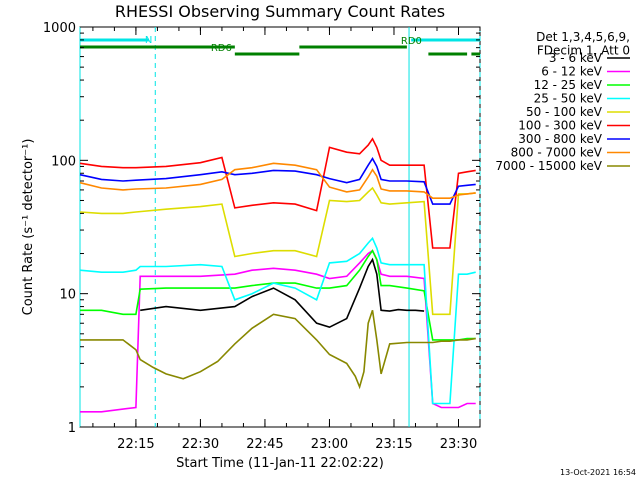 The height and width of the screenshot is (480, 640). I want to click on x-axis-label: Start Time (11-Jan-11 22:02:22), so click(280, 463).